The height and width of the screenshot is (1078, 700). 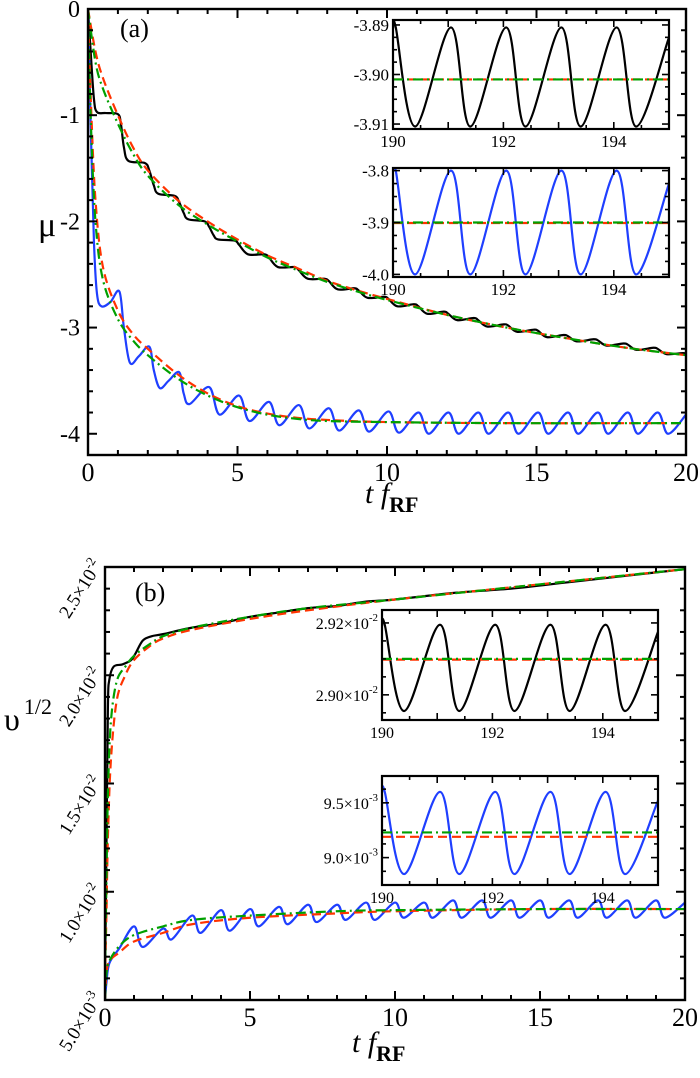 What do you see at coordinates (38, 706) in the screenshot?
I see `y-axis-label-superscript: 1/2` at bounding box center [38, 706].